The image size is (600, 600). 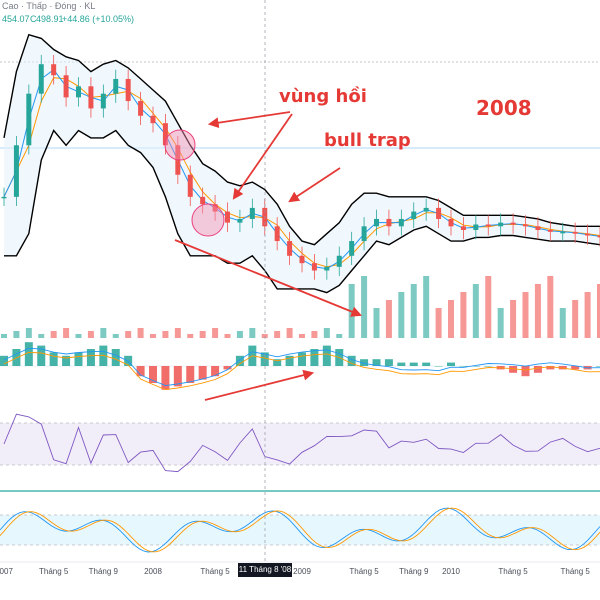 I want to click on annotation-recovery: vùng hồi, so click(x=323, y=96).